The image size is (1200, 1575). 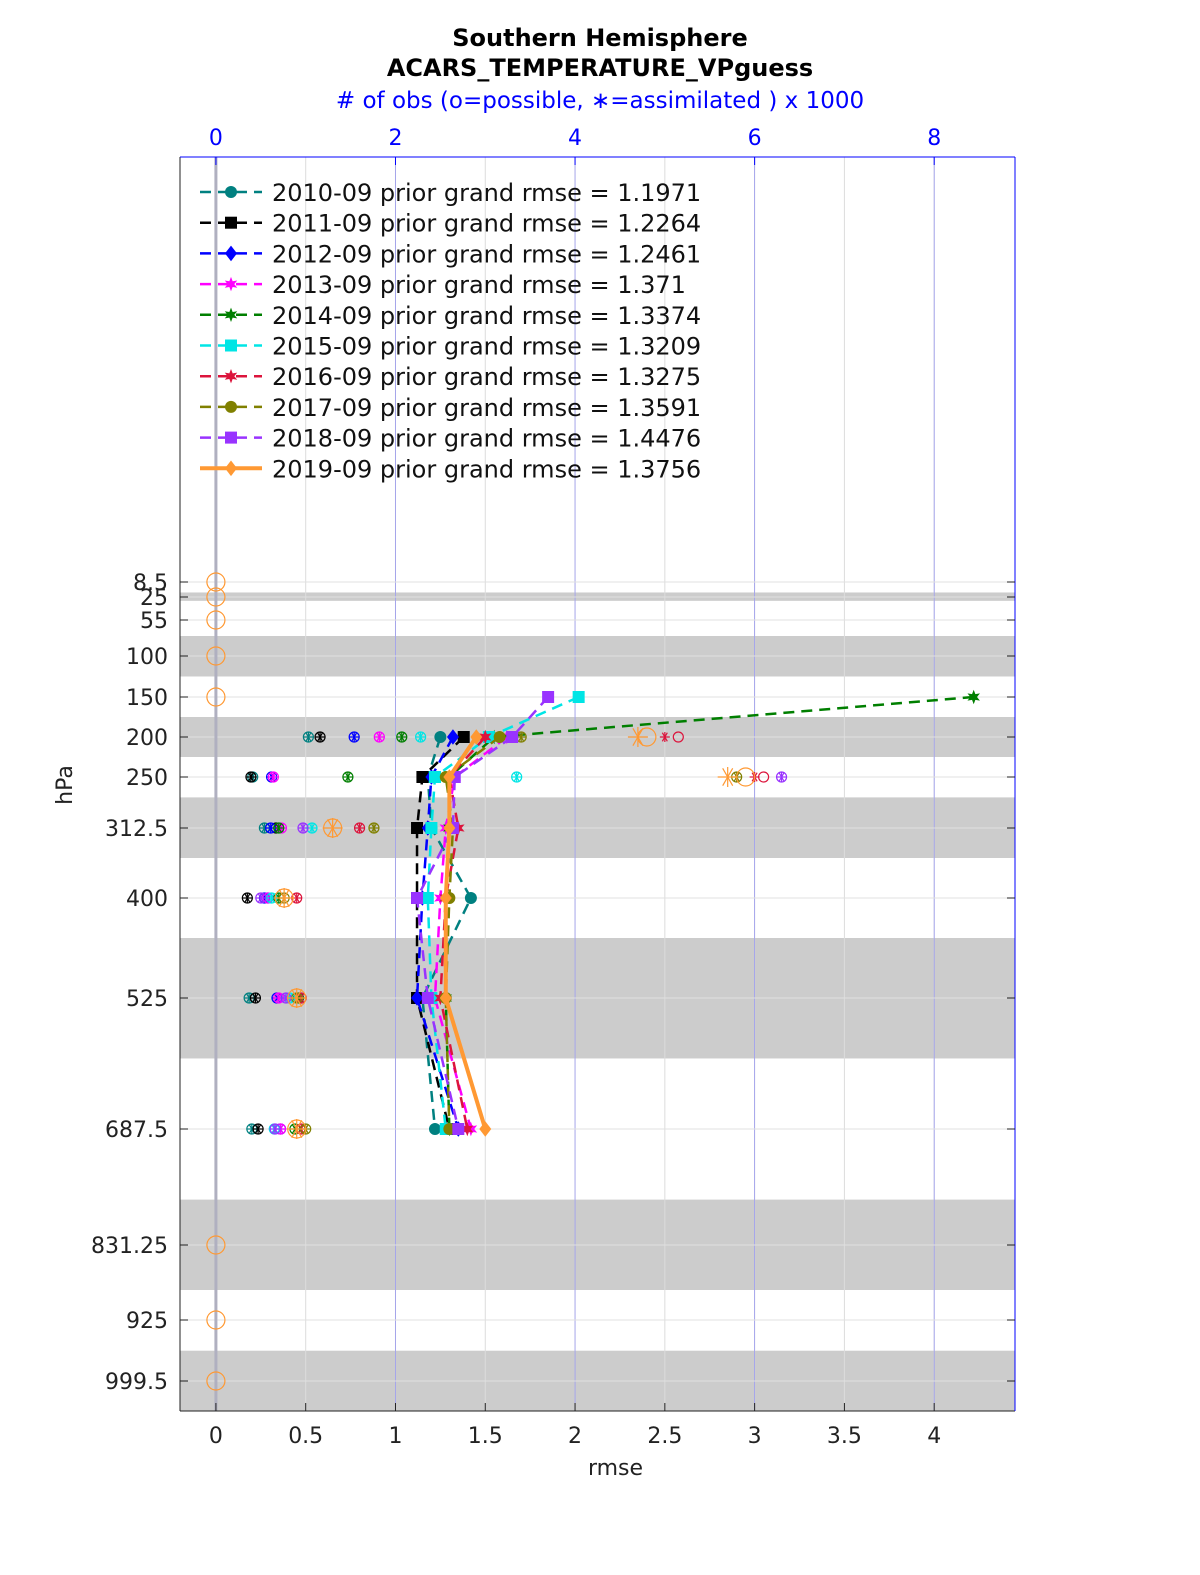 I want to click on legend-label: 2016-09 prior grand rmse = 1.3275, so click(x=486, y=377).